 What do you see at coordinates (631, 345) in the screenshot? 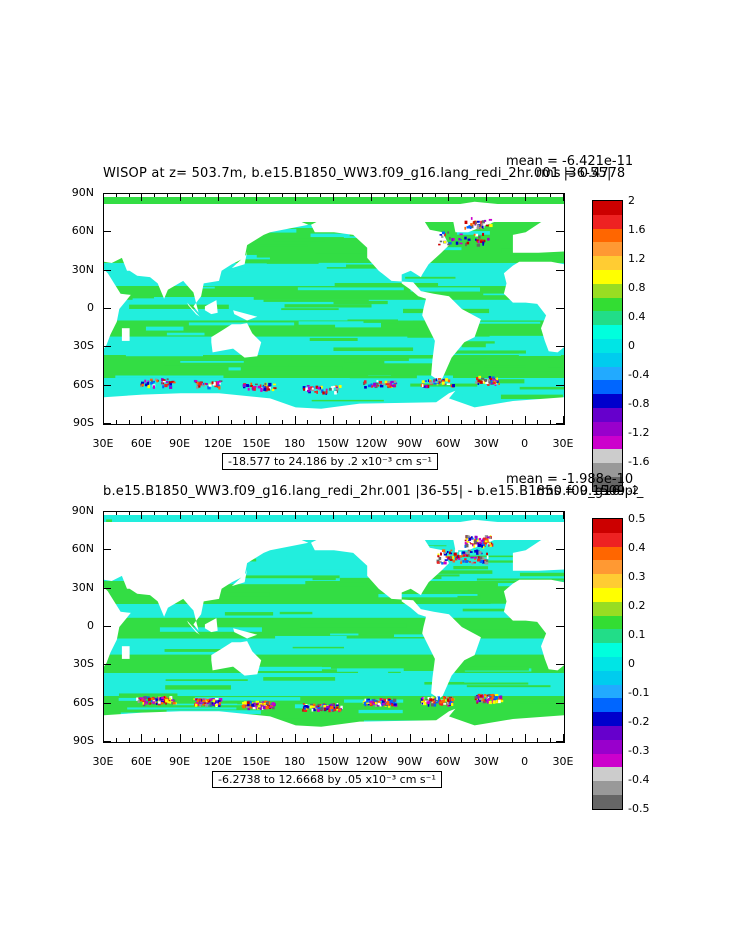
I see `colorbar-label: 0` at bounding box center [631, 345].